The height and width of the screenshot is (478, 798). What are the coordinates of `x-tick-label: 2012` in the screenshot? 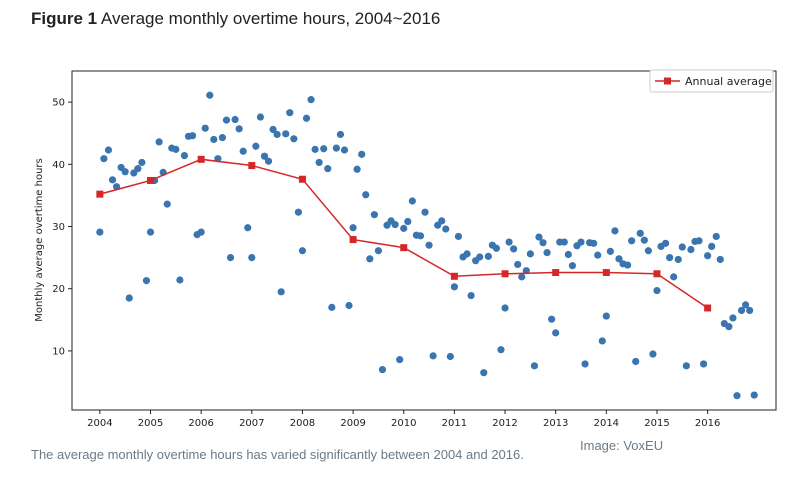 It's located at (504, 423).